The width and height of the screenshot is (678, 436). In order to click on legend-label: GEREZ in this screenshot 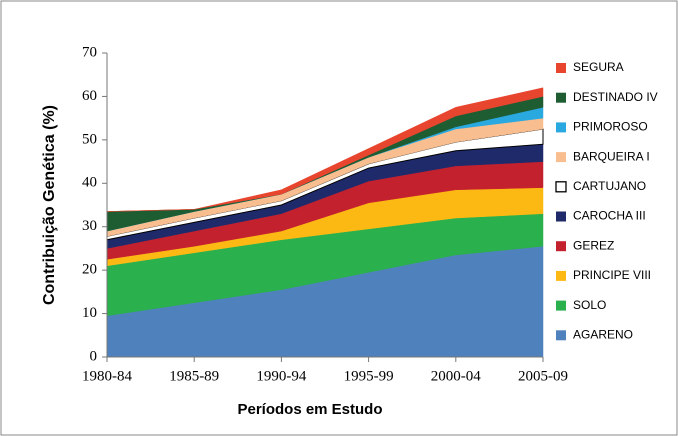, I will do `click(593, 245)`.